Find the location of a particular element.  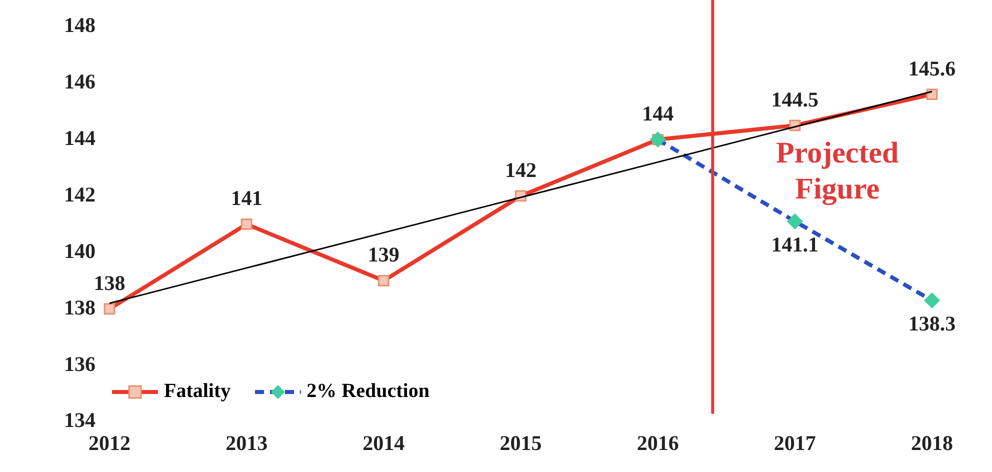

data-label: 144 is located at coordinates (658, 113).